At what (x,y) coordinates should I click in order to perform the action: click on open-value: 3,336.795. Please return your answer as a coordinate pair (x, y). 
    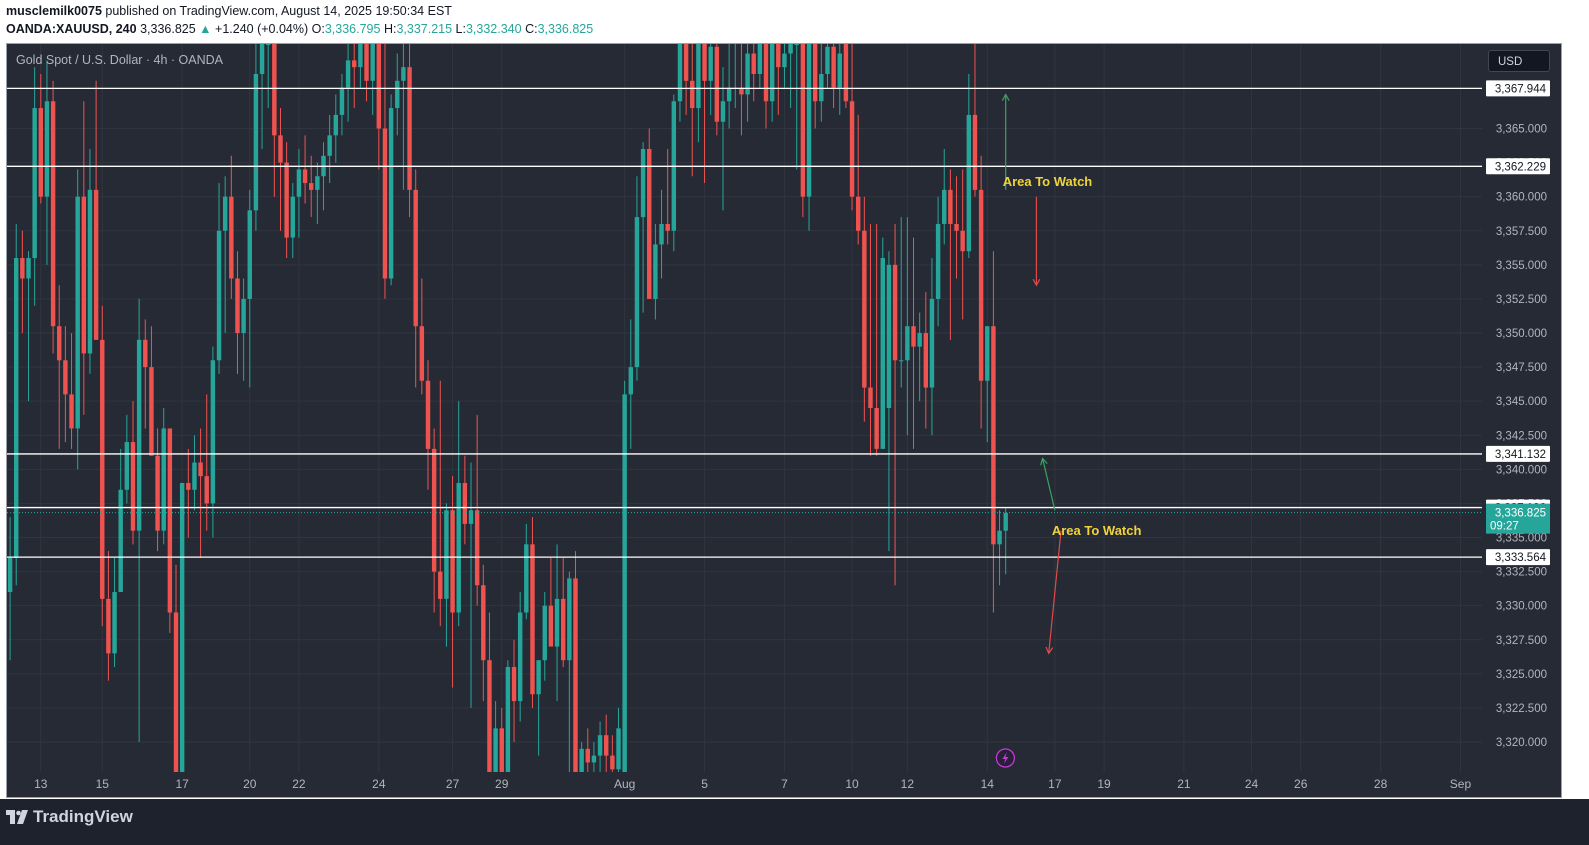
    Looking at the image, I should click on (352, 29).